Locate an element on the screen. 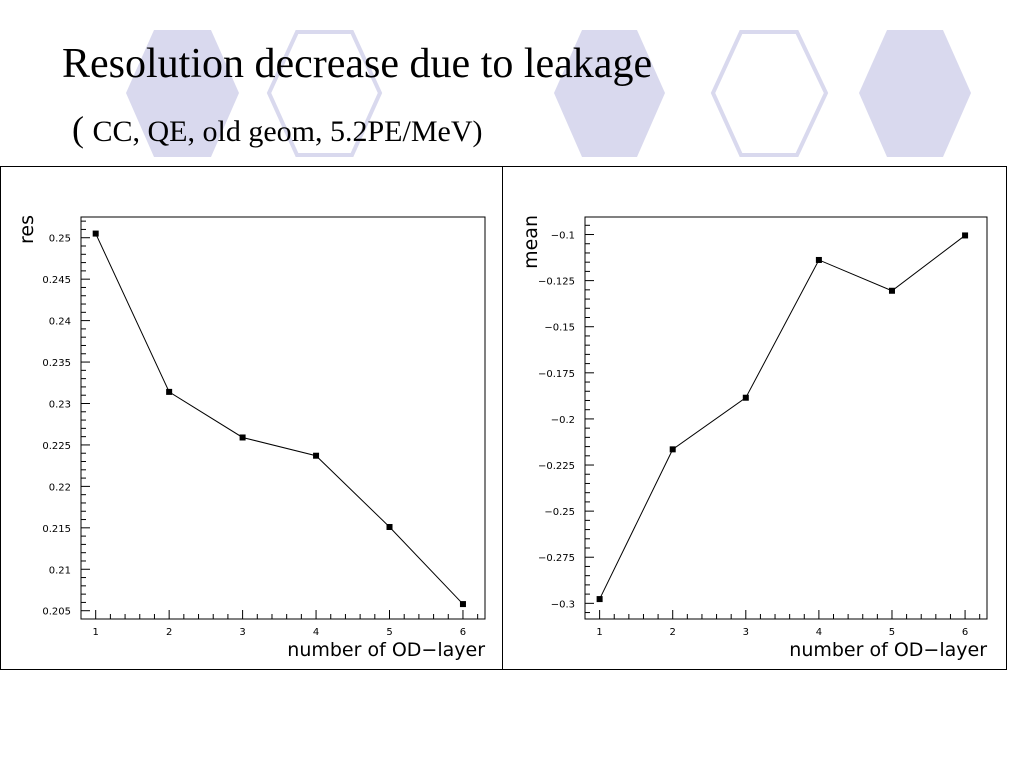 This screenshot has height=768, width=1024. subtitle-open-paren: ( is located at coordinates (78, 129).